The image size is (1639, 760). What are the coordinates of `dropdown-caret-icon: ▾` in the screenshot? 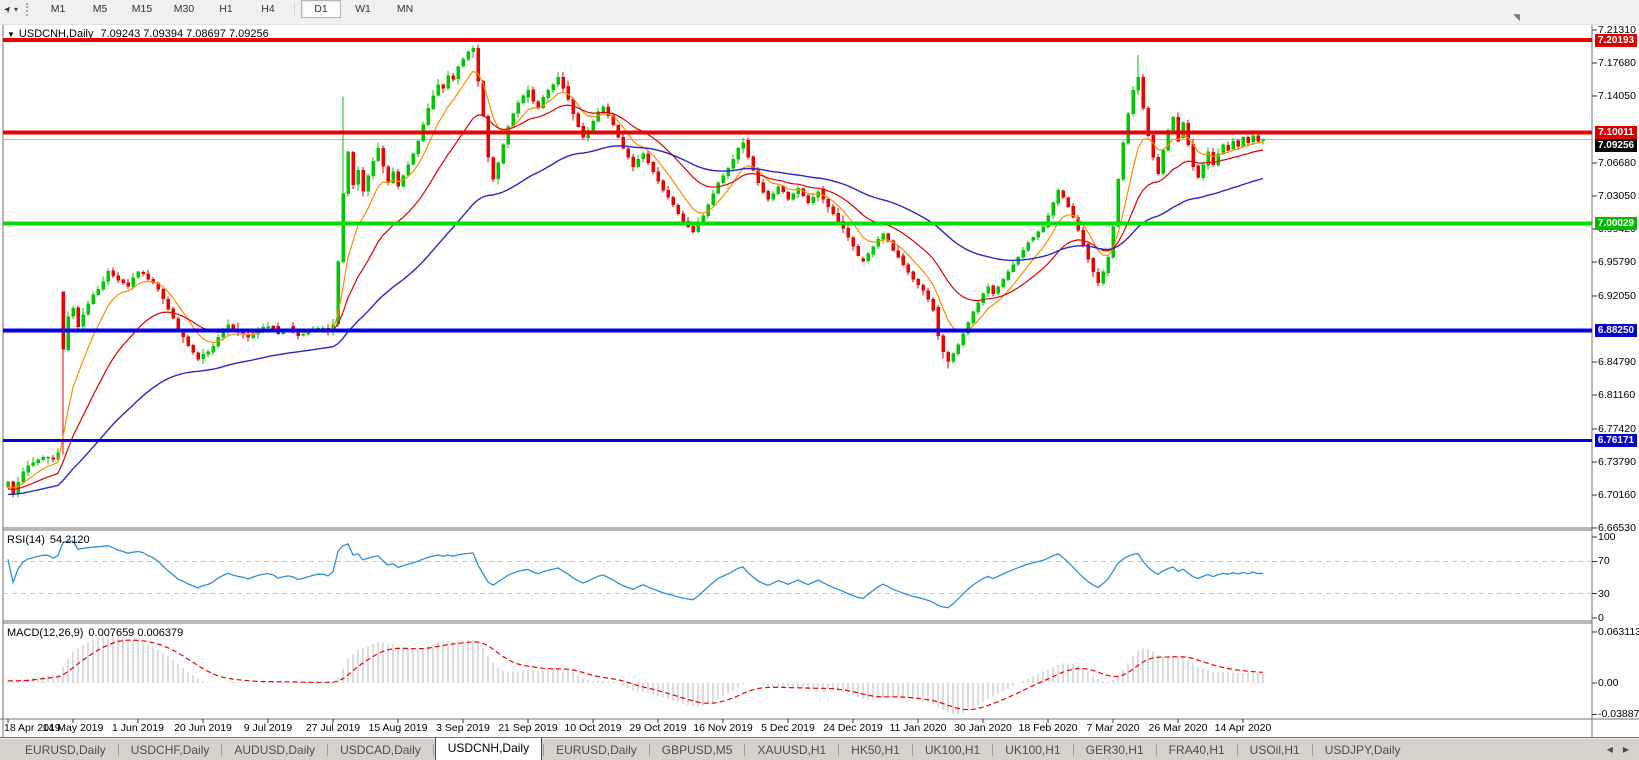 It's located at (16, 9).